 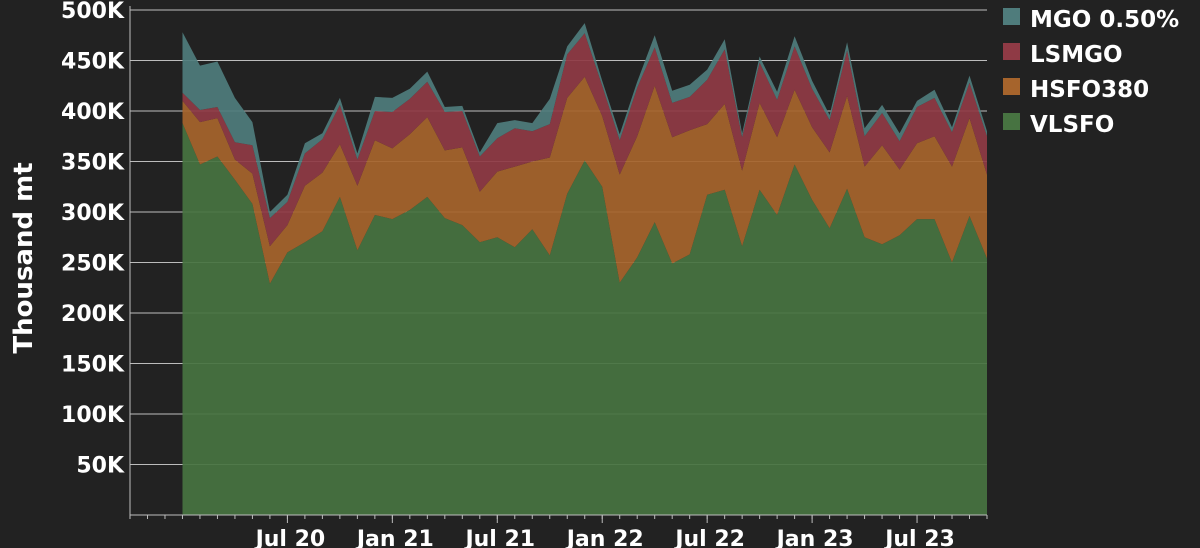 I want to click on x-tick-label: Jan 23, so click(x=814, y=537).